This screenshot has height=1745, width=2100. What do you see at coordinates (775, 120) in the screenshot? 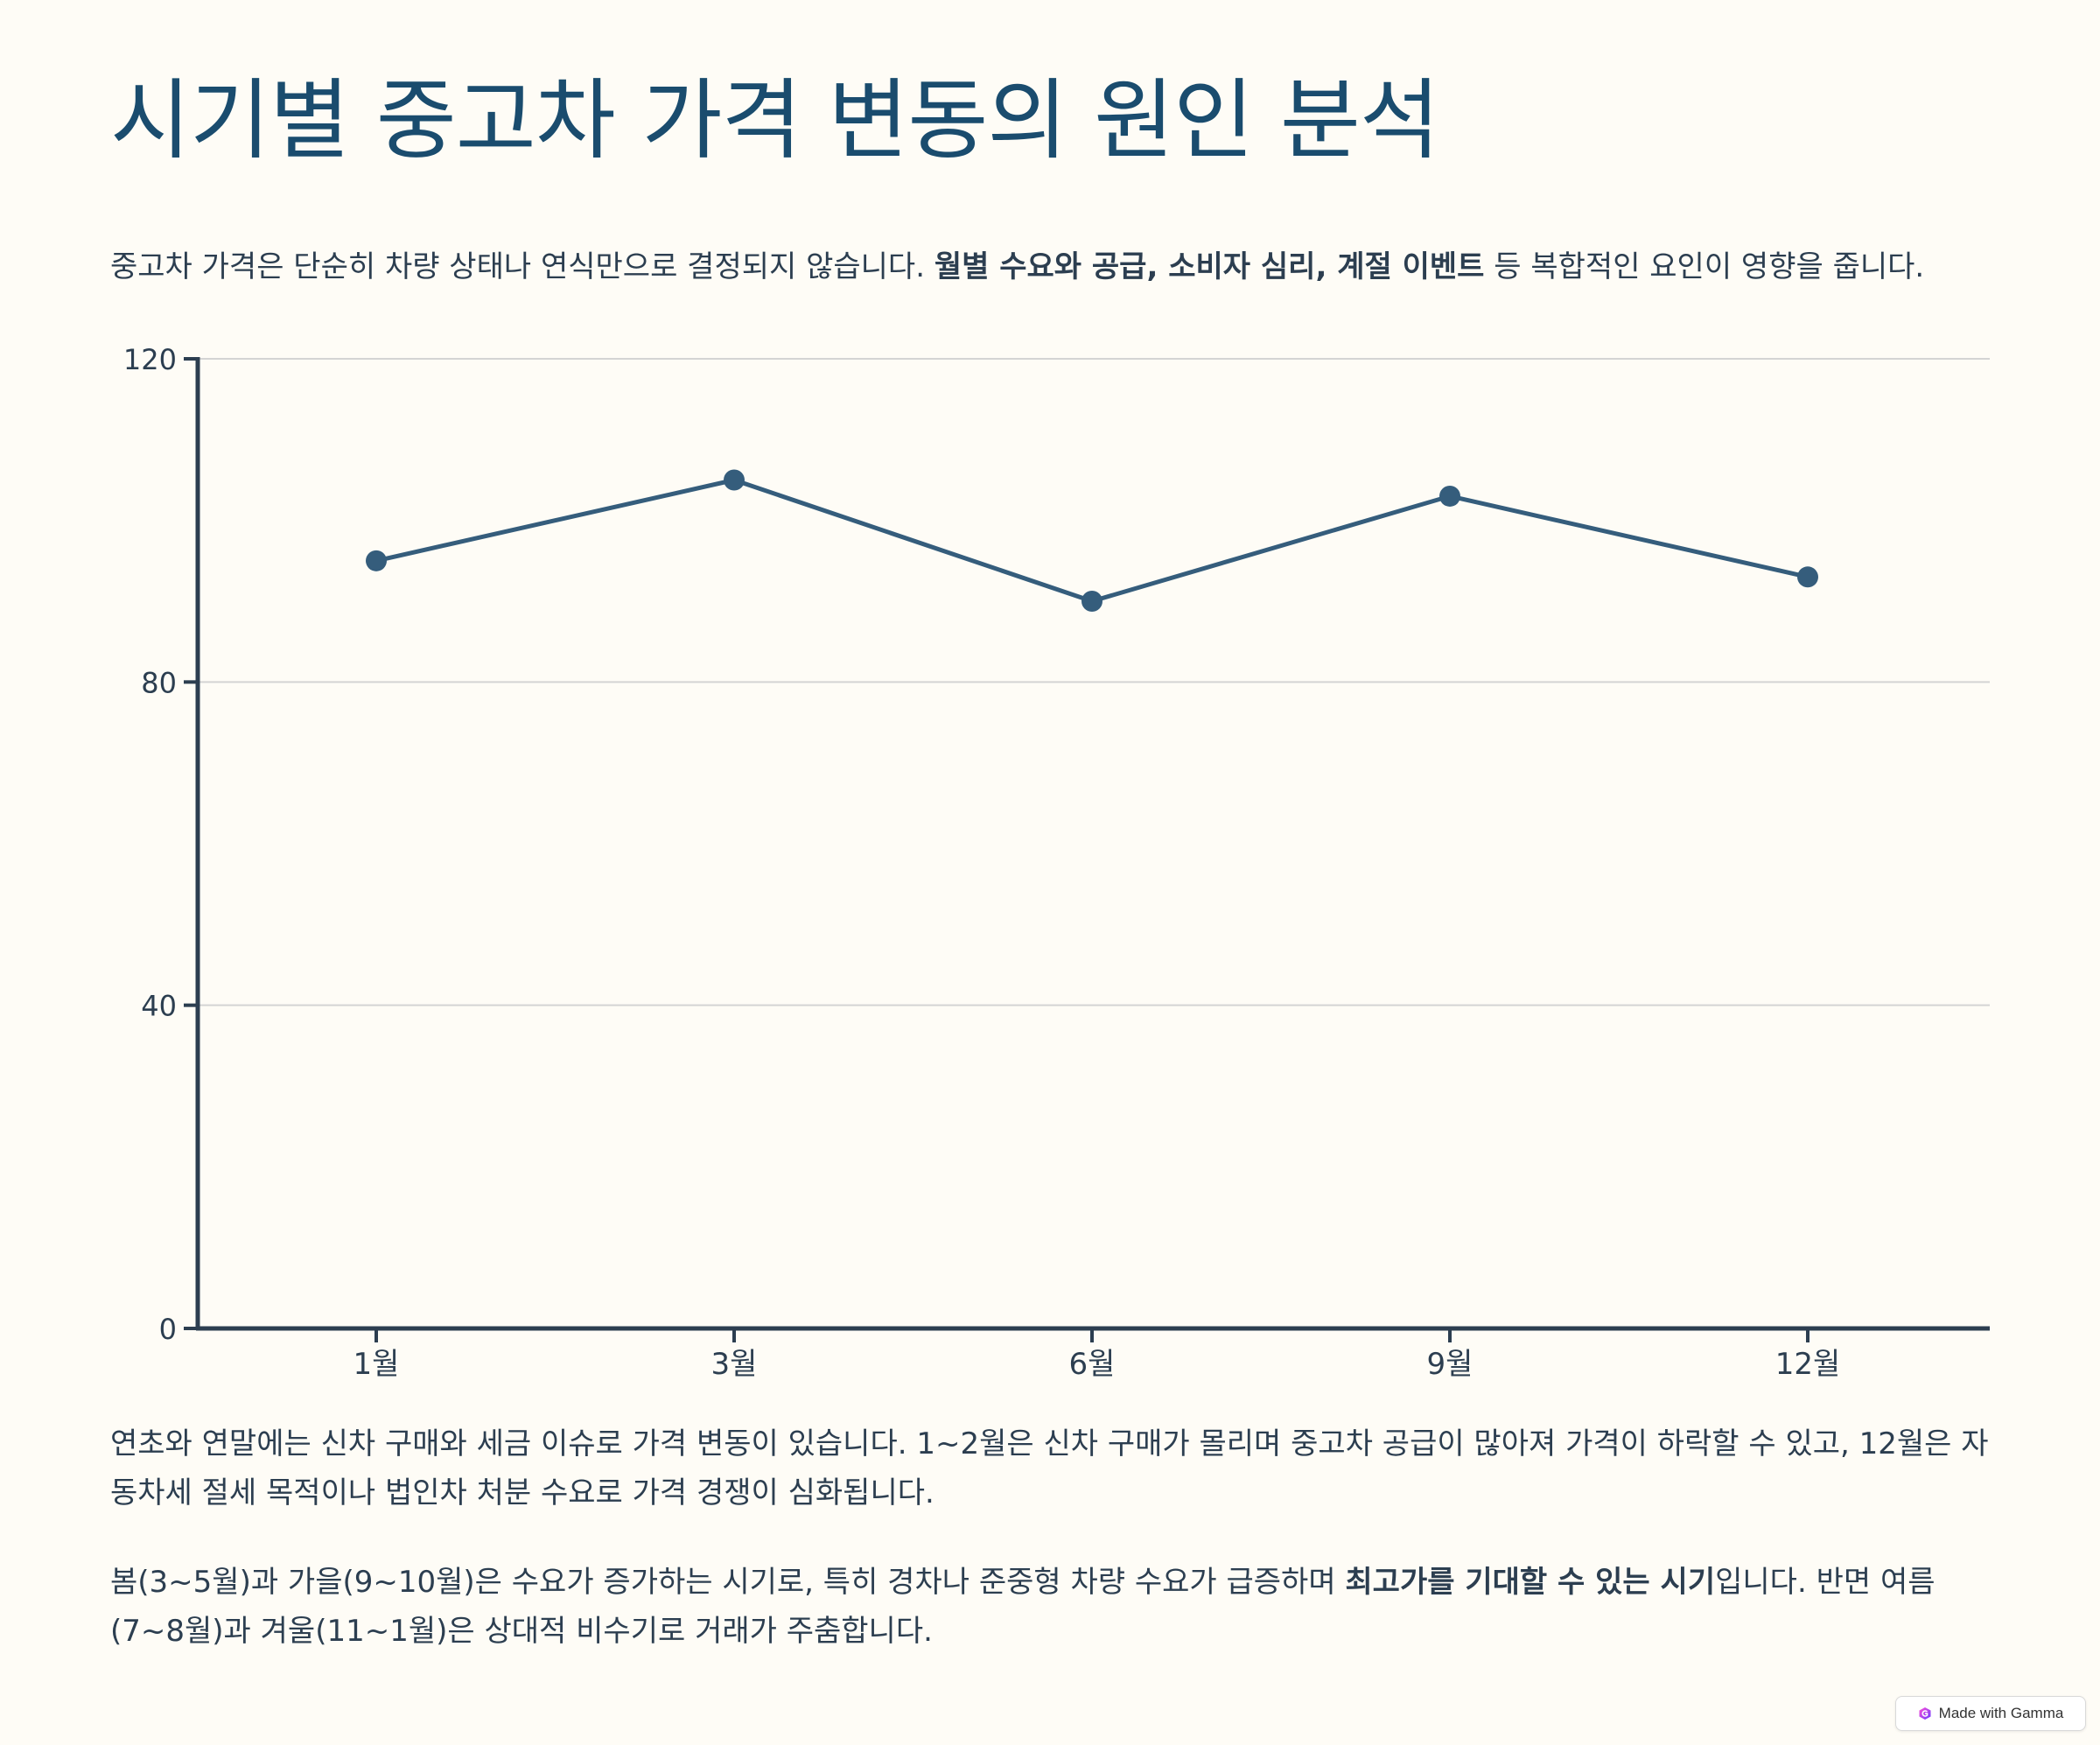
I see `page-title: 시기별 중고차 가격 변동의 원인 분석` at bounding box center [775, 120].